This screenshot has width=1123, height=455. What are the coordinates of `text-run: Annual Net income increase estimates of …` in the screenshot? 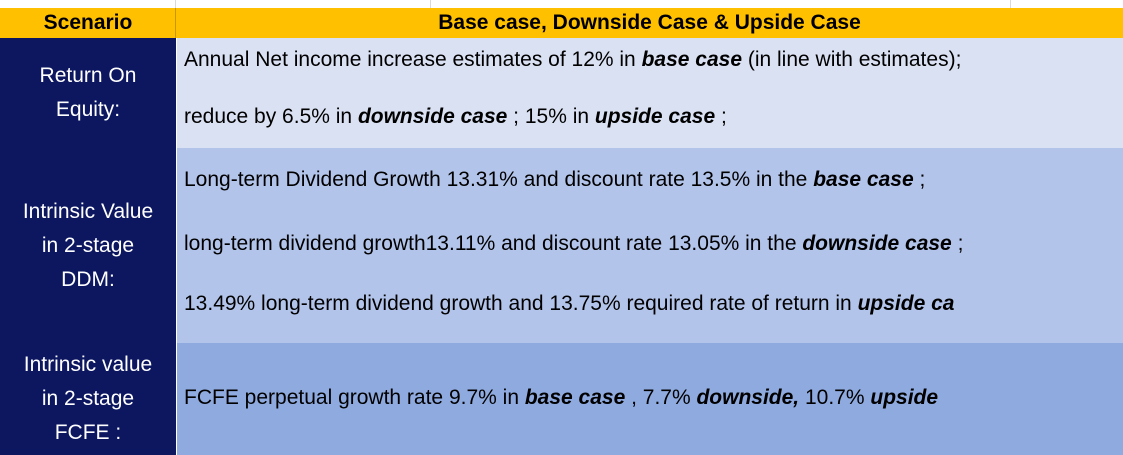 It's located at (413, 59).